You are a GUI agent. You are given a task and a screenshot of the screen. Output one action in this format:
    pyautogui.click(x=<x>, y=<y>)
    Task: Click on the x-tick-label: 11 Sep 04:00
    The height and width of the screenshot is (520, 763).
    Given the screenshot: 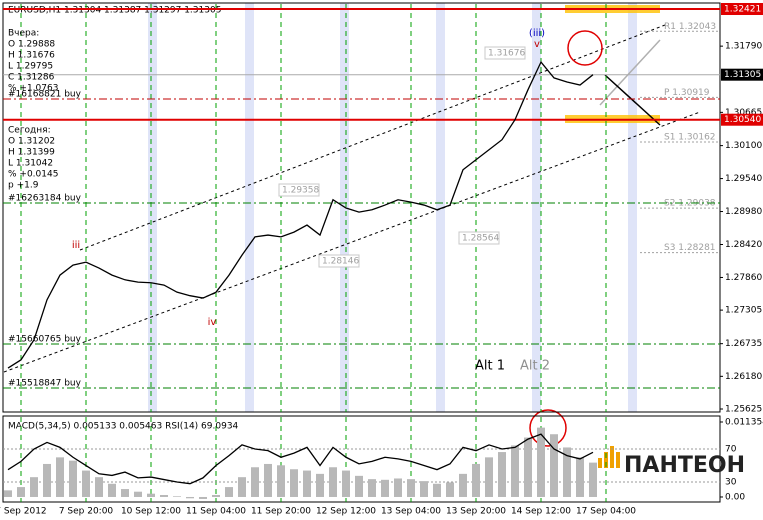 What is the action you would take?
    pyautogui.click(x=216, y=512)
    